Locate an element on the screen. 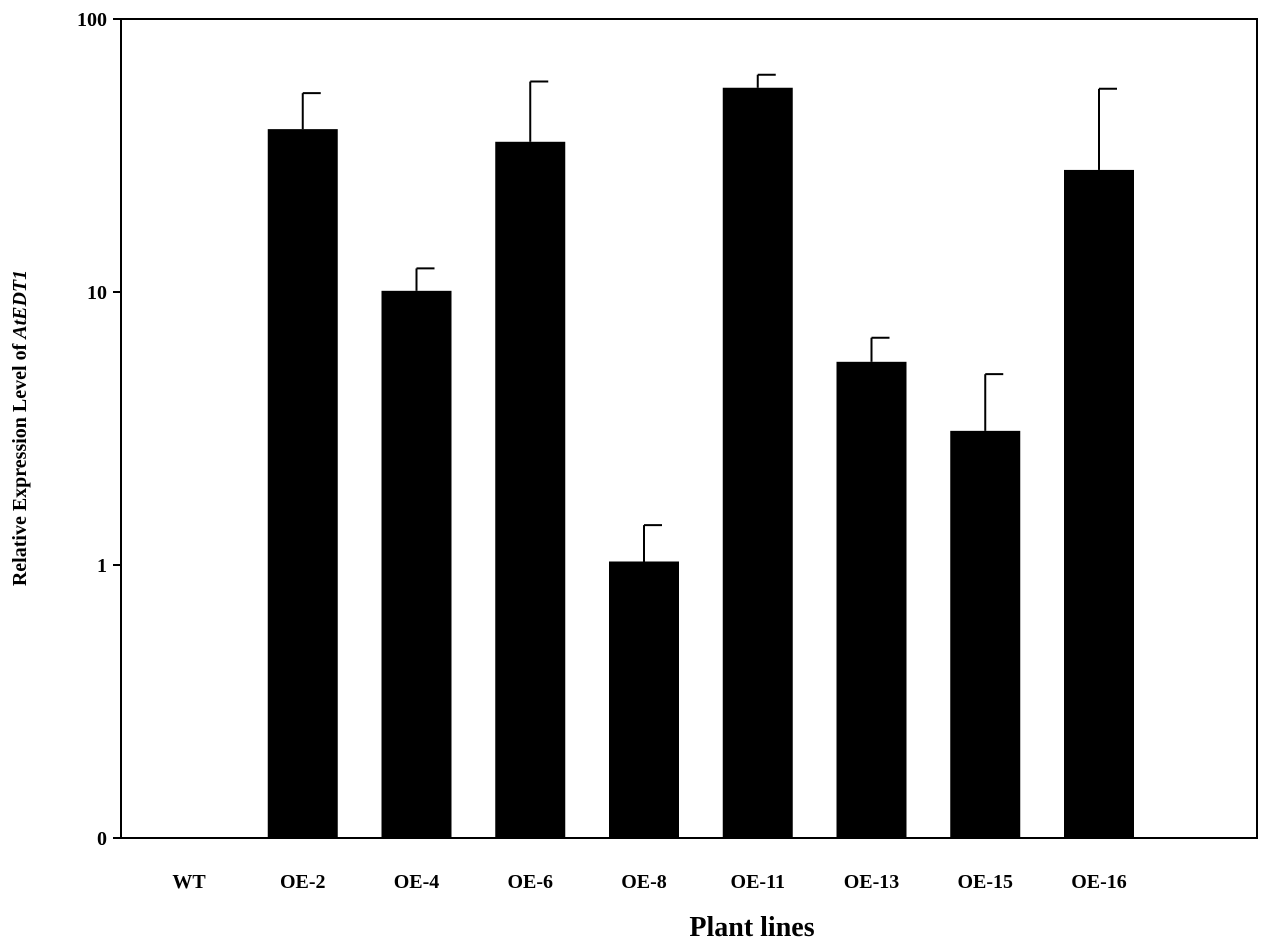 This screenshot has width=1267, height=948. y-tick-label: 100 is located at coordinates (92, 20).